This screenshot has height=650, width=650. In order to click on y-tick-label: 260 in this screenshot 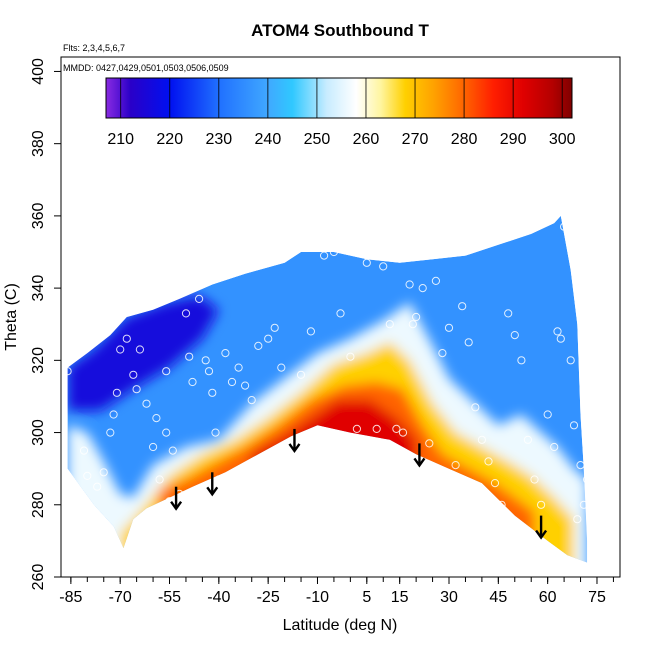, I will do `click(38, 577)`.